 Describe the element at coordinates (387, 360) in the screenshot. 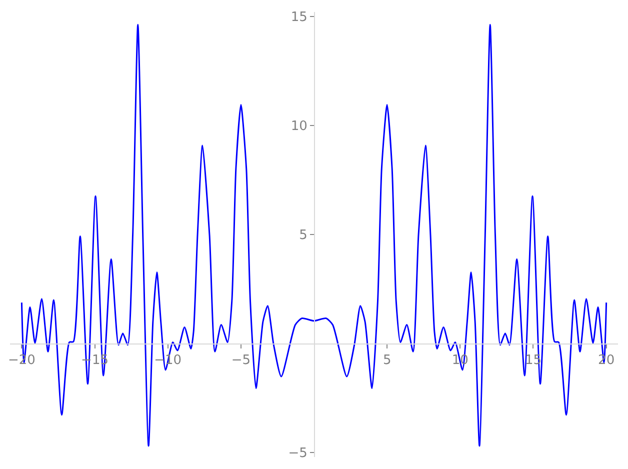

I see `x-tick-label: 5` at that location.